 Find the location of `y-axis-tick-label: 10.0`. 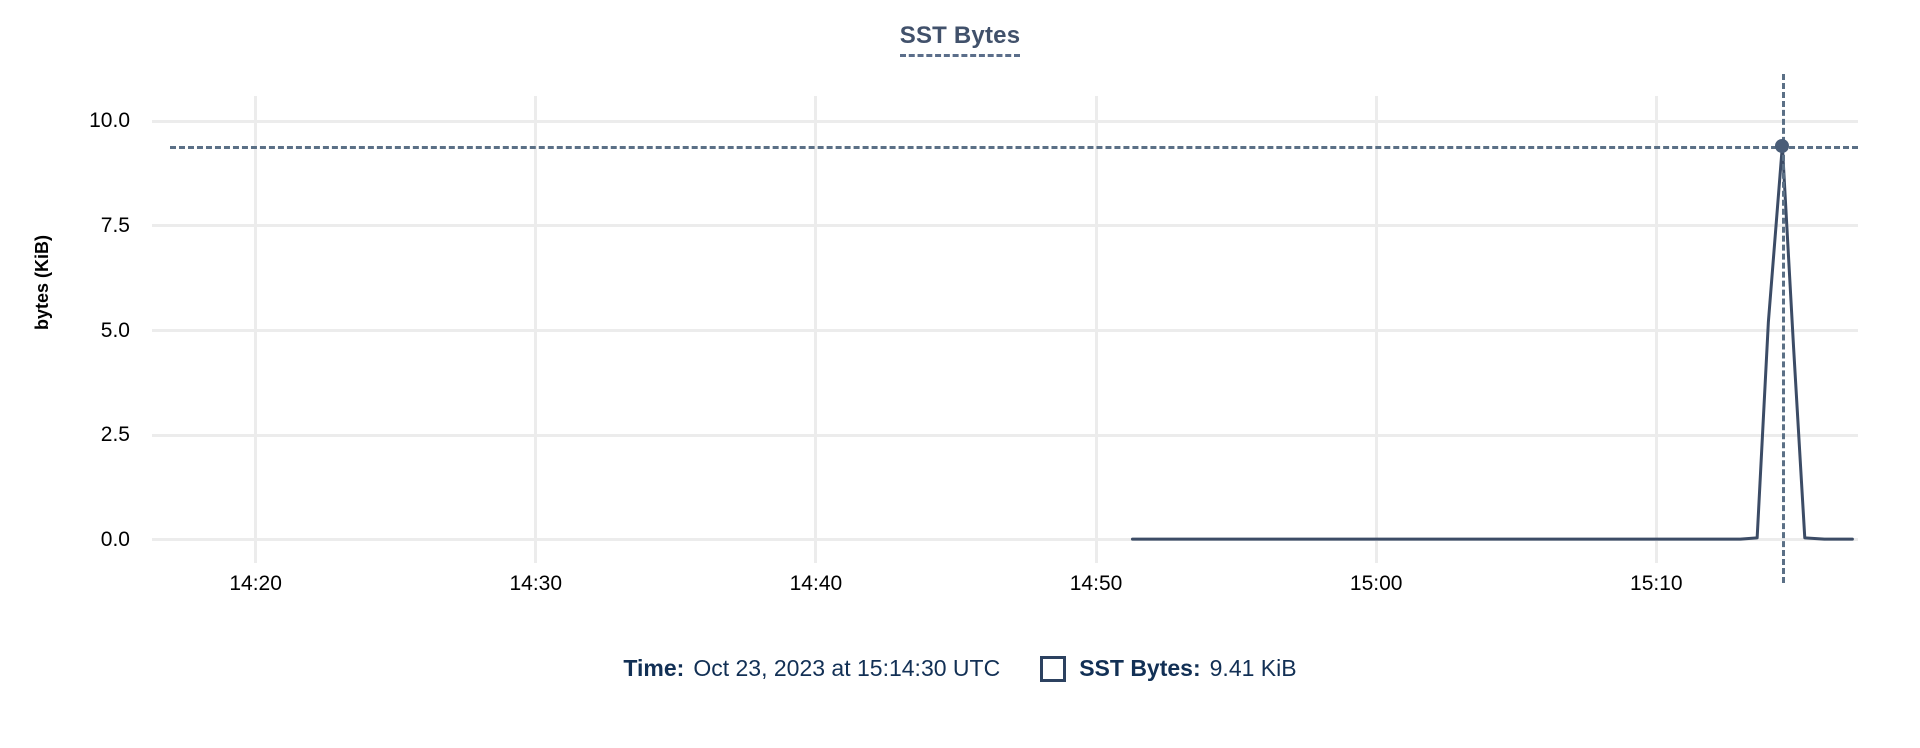

y-axis-tick-label: 10.0 is located at coordinates (109, 121).